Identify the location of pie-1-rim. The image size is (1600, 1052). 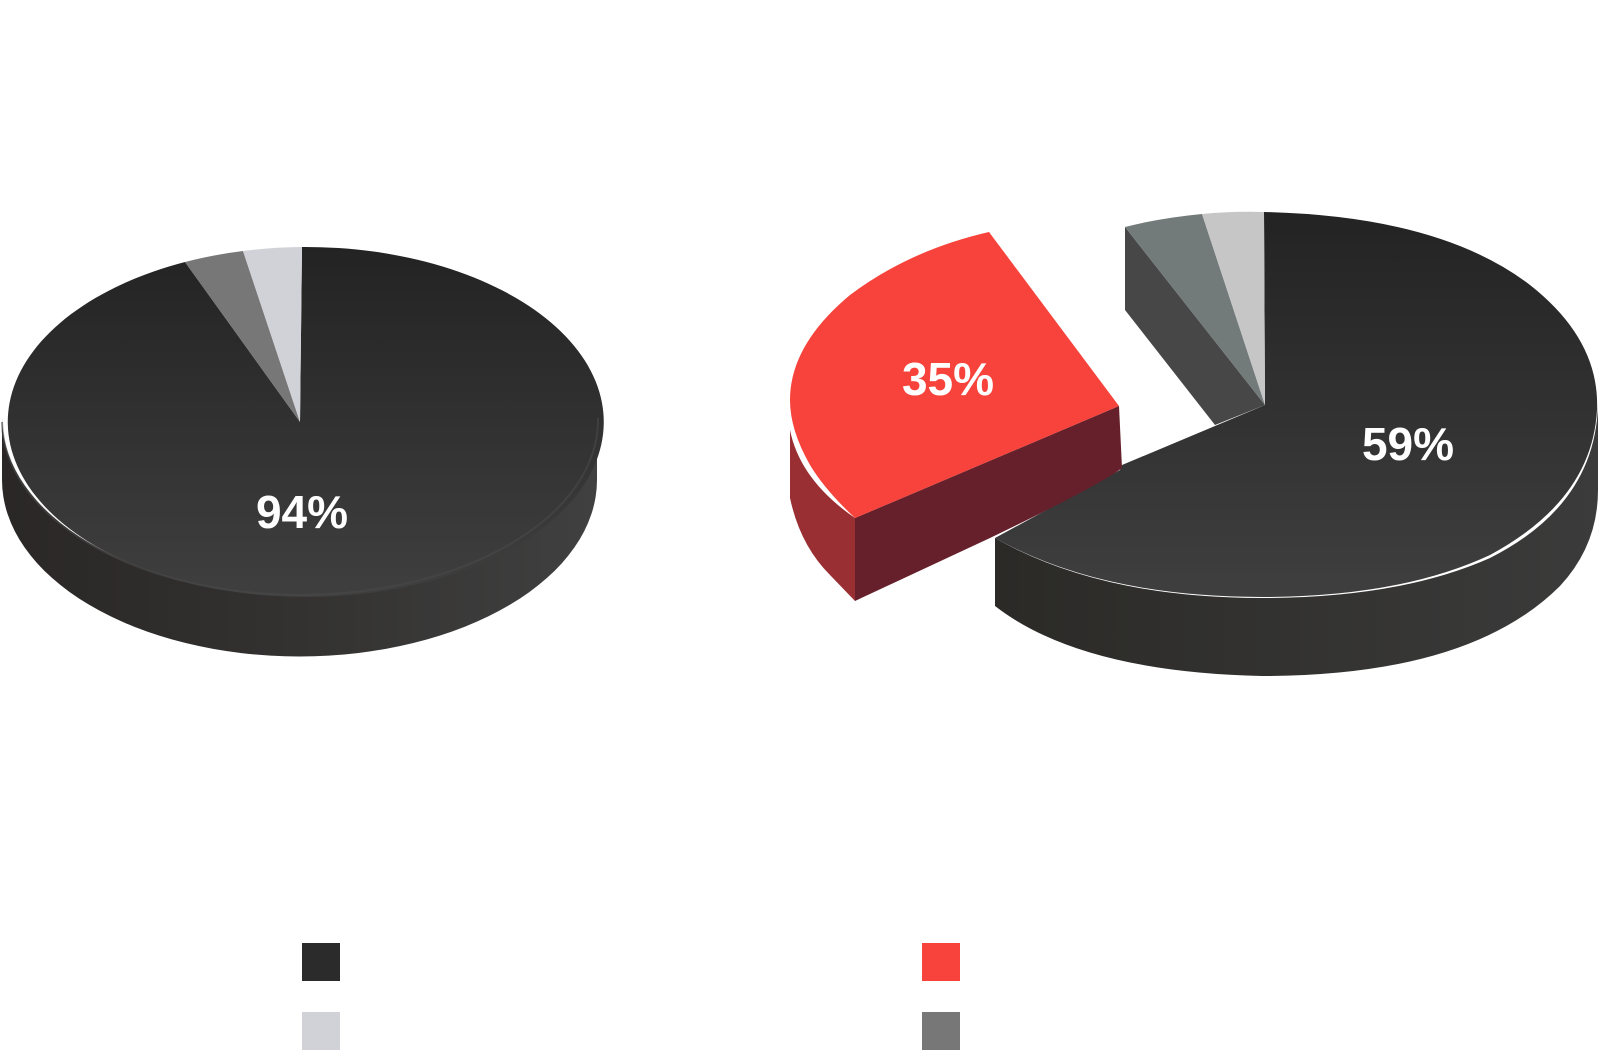
(300, 506).